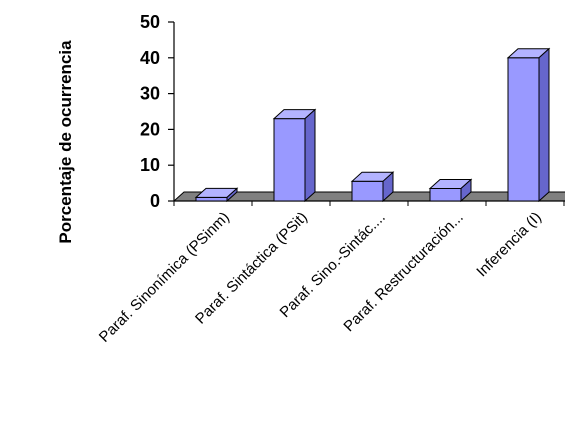 The image size is (565, 425). Describe the element at coordinates (164, 277) in the screenshot. I see `x-tick-label: Paraf. Sinonímica (PSinm)` at that location.